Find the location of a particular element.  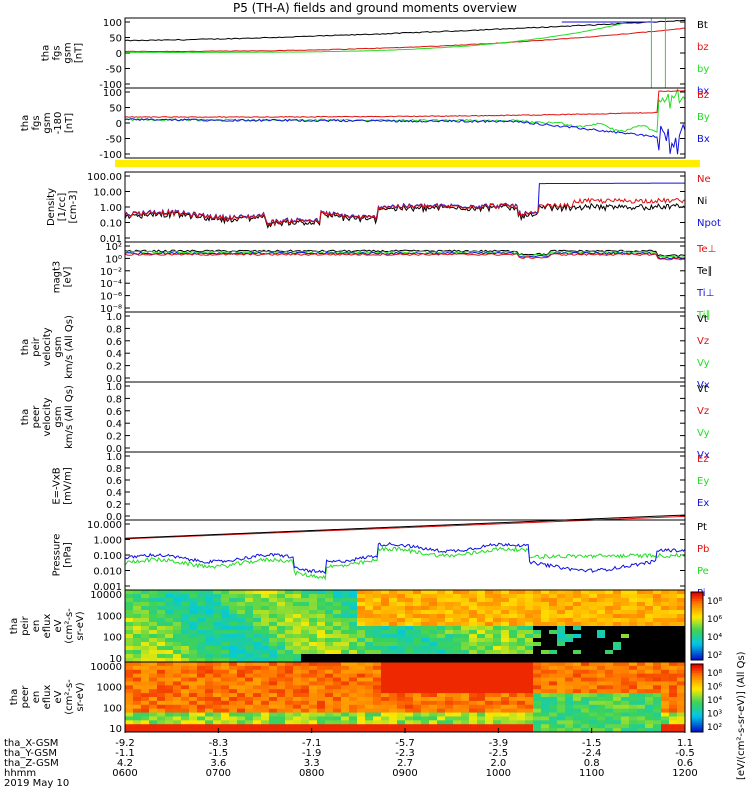

legend-Ti⊥: Ti⊥ is located at coordinates (705, 293).